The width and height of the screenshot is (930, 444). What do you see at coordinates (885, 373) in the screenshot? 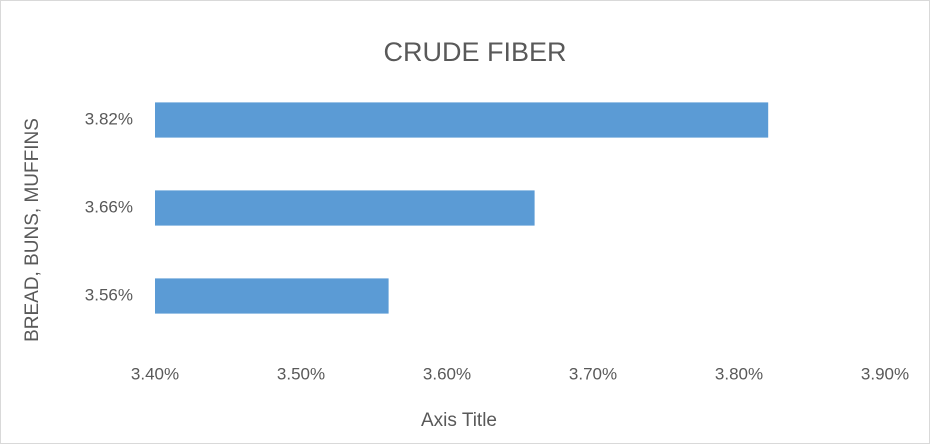
I see `x-tick-label: 3.90%` at bounding box center [885, 373].